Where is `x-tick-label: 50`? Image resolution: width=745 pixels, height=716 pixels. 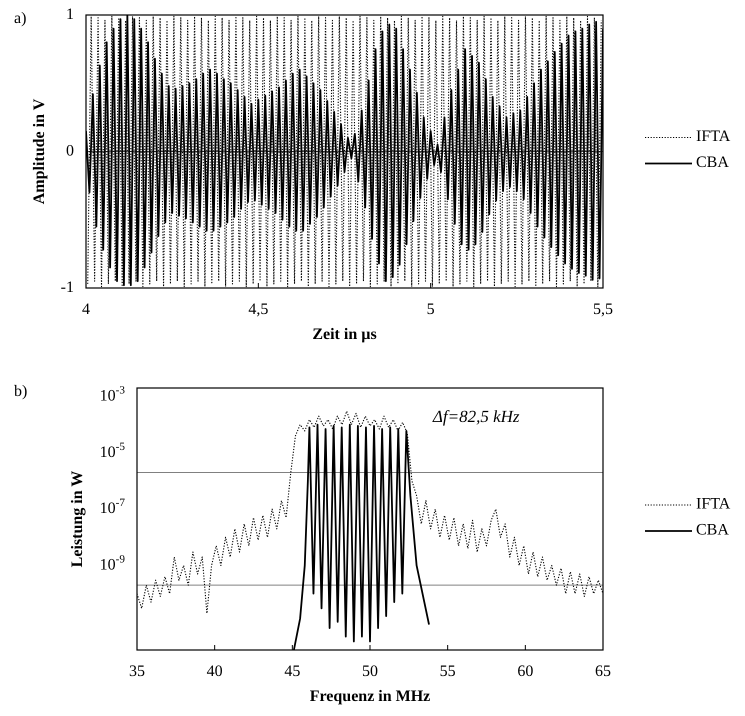
x-tick-label: 50 is located at coordinates (370, 671).